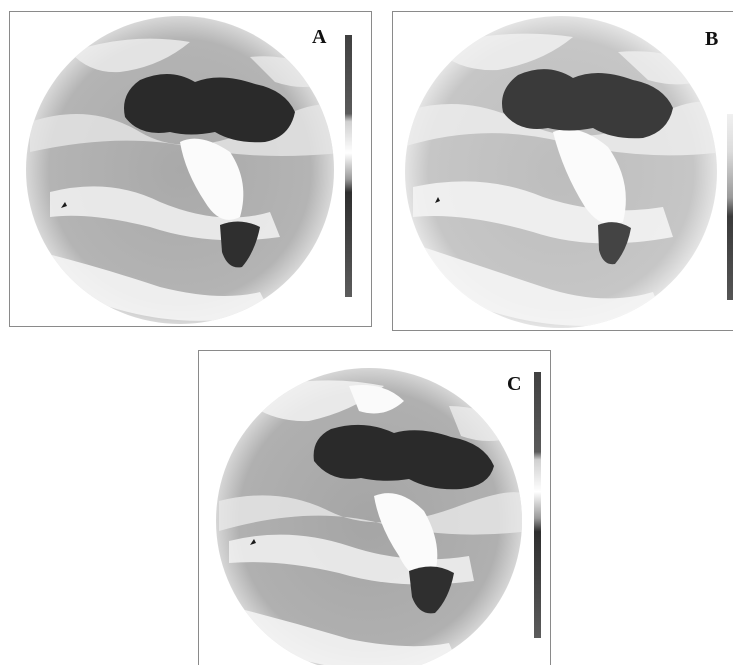 Image resolution: width=733 pixels, height=665 pixels. Describe the element at coordinates (730, 207) in the screenshot. I see `color-scale-bar-b` at that location.